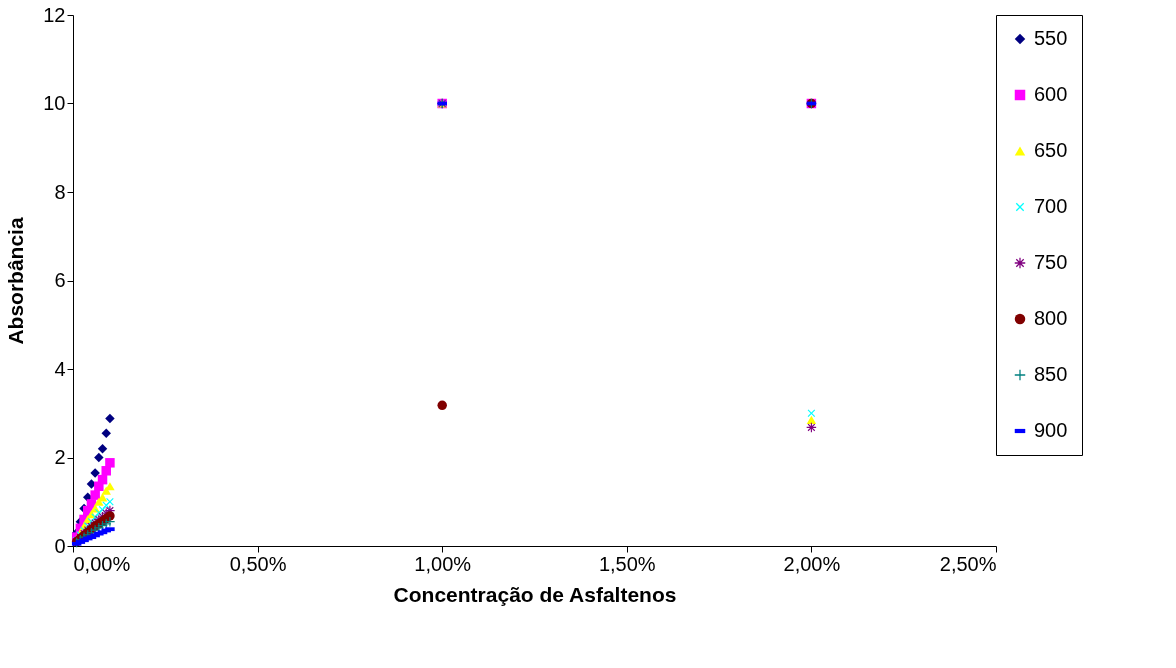 The height and width of the screenshot is (668, 1176). What do you see at coordinates (1051, 318) in the screenshot?
I see `legend-label: 800` at bounding box center [1051, 318].